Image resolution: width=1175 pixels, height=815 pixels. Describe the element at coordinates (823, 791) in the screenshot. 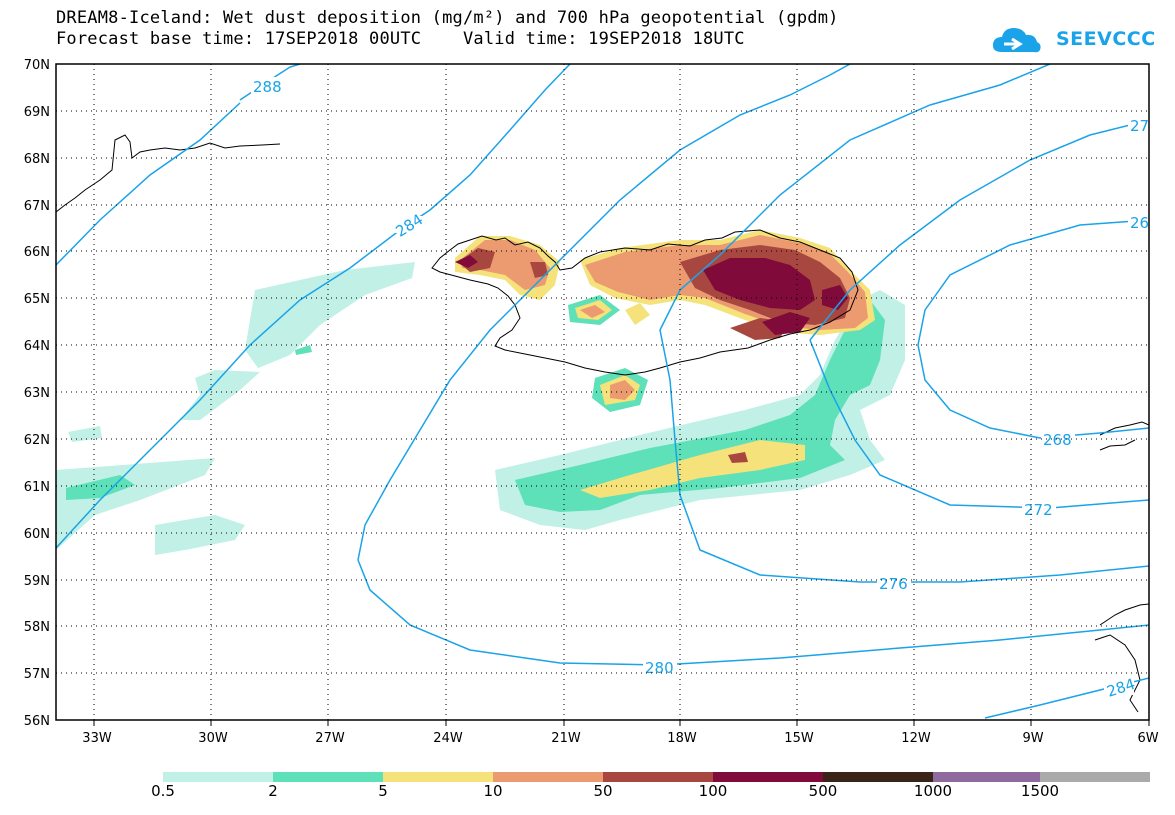

I see `legend-label: 500` at that location.